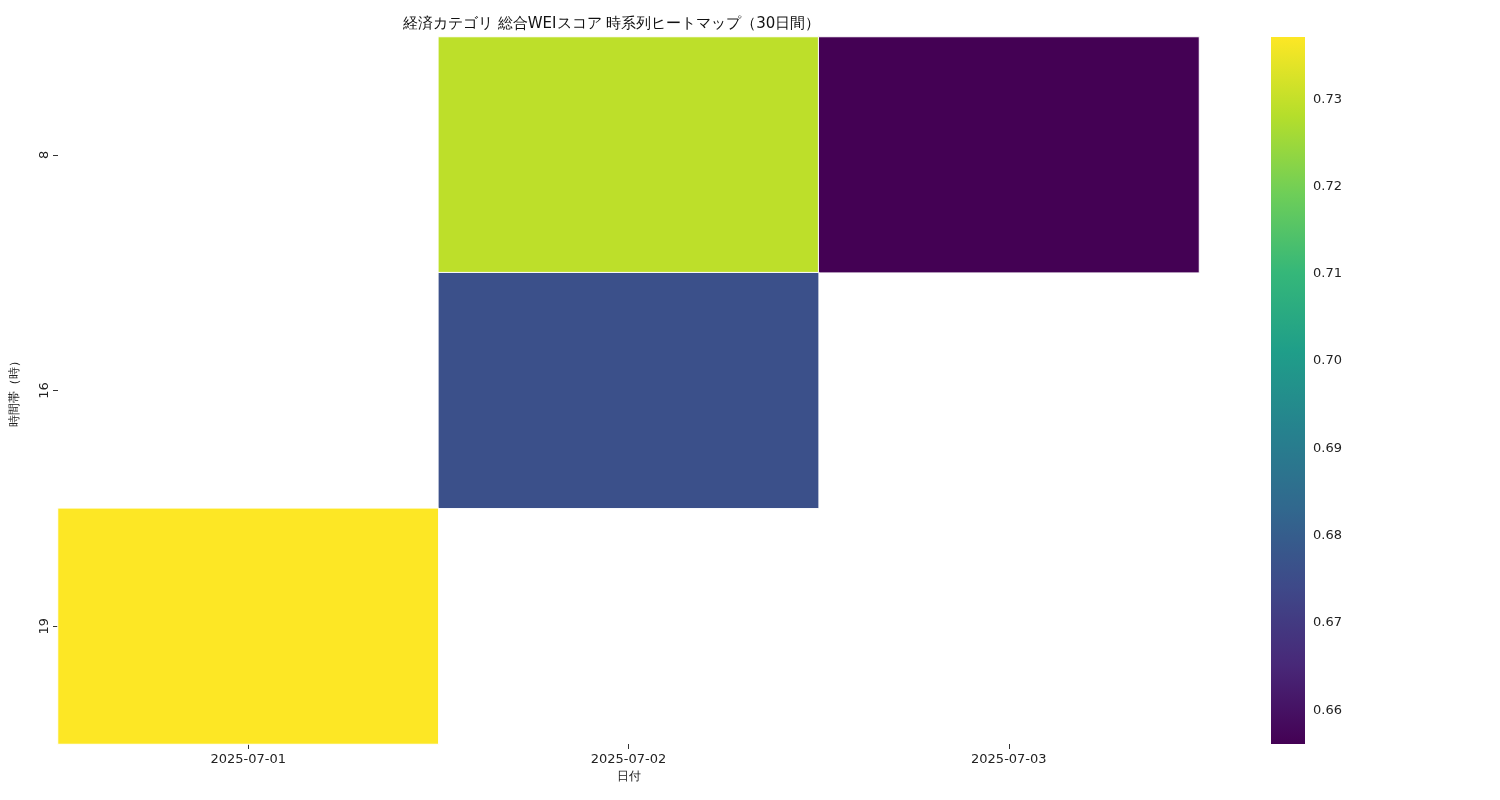  I want to click on x-axis-title: 日付, so click(628, 776).